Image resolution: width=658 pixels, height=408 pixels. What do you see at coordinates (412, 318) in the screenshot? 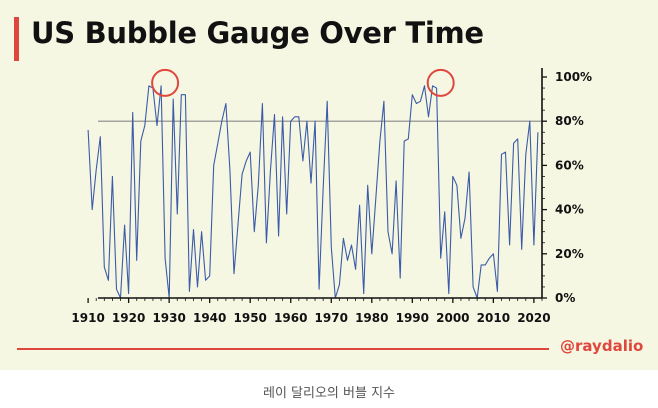
I see `x-tick-label: 1990` at bounding box center [412, 318].